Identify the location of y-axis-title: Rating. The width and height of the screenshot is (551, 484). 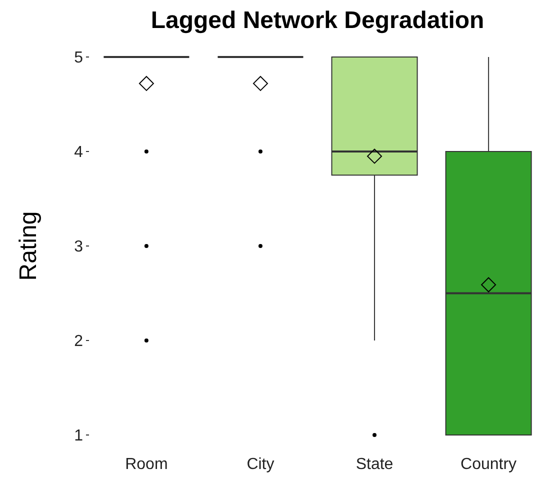
(28, 246).